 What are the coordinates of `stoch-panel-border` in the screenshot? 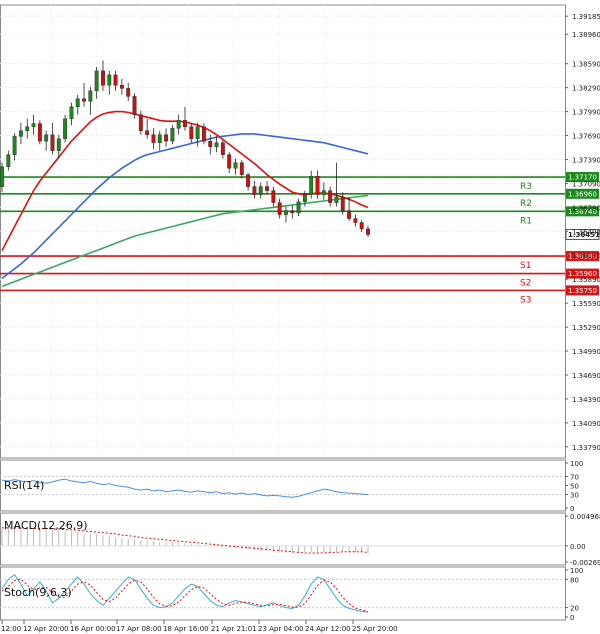 It's located at (283, 593).